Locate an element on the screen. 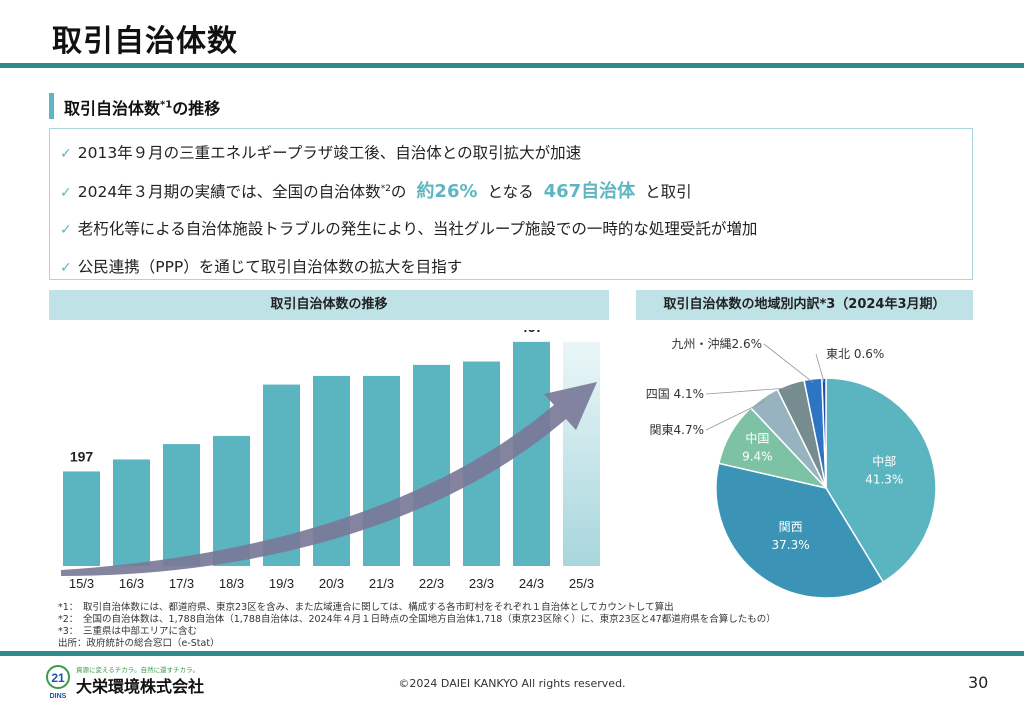  x-tick-label: 21/3 is located at coordinates (381, 583).